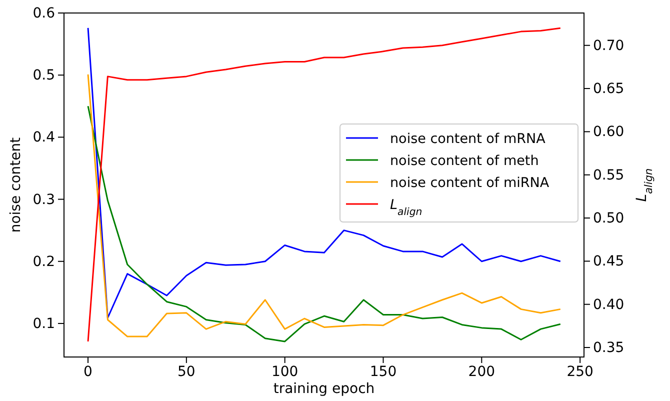  What do you see at coordinates (406, 207) in the screenshot?
I see `legend-label: L$_{align}$` at bounding box center [406, 207].